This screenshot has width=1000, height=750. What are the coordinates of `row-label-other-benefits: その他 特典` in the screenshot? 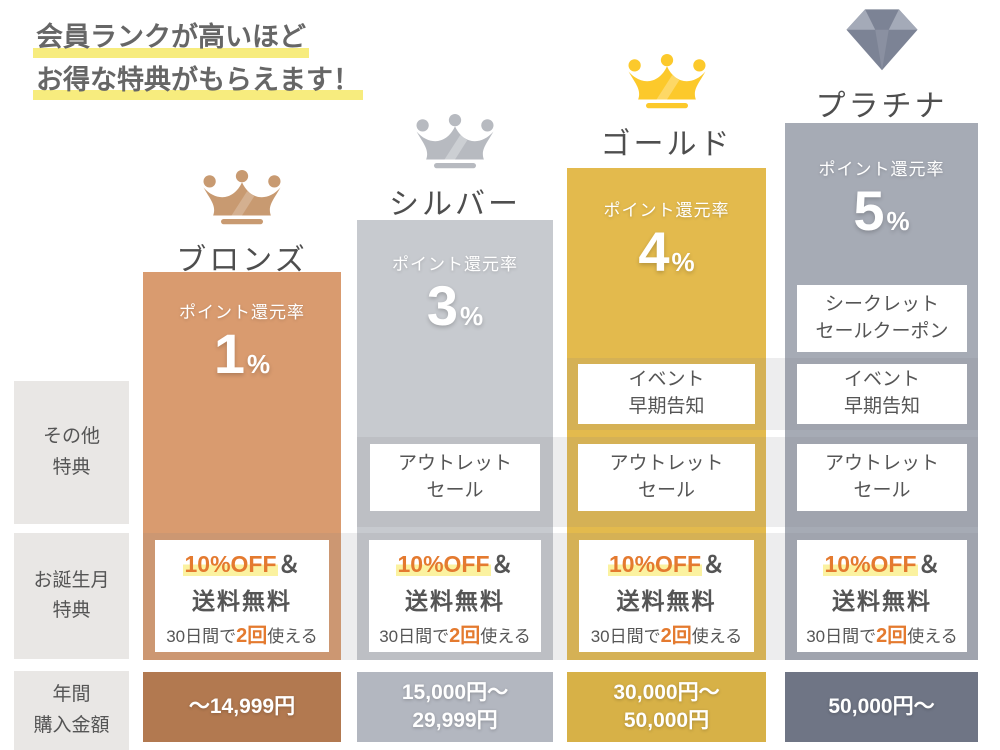 It's located at (71, 452).